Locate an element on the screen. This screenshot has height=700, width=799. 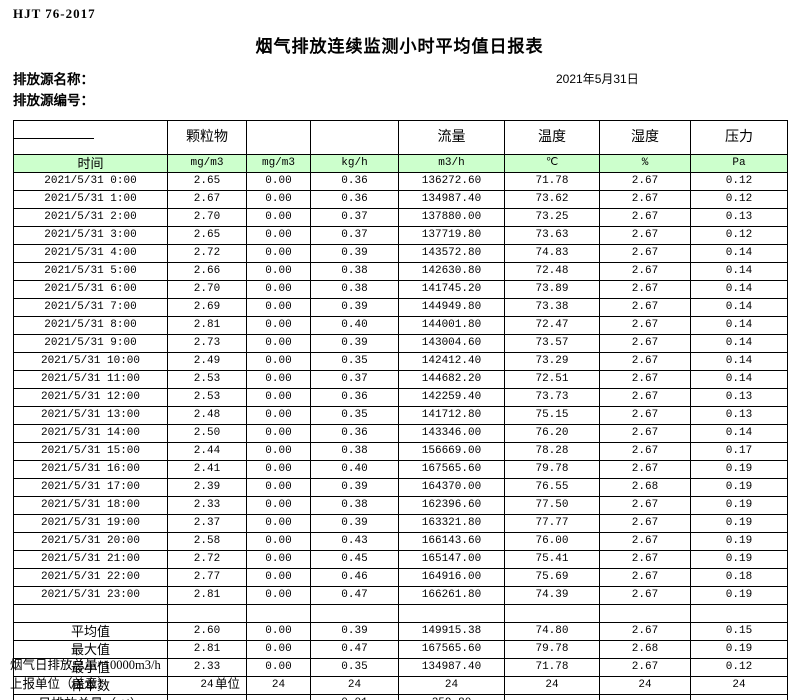
data-cell: 163321.80 is located at coordinates (451, 523).